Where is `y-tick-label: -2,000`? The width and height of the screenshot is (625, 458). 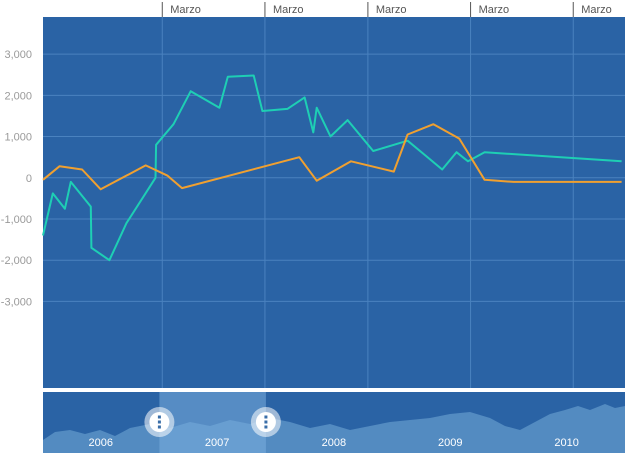 y-tick-label: -2,000 is located at coordinates (16, 261).